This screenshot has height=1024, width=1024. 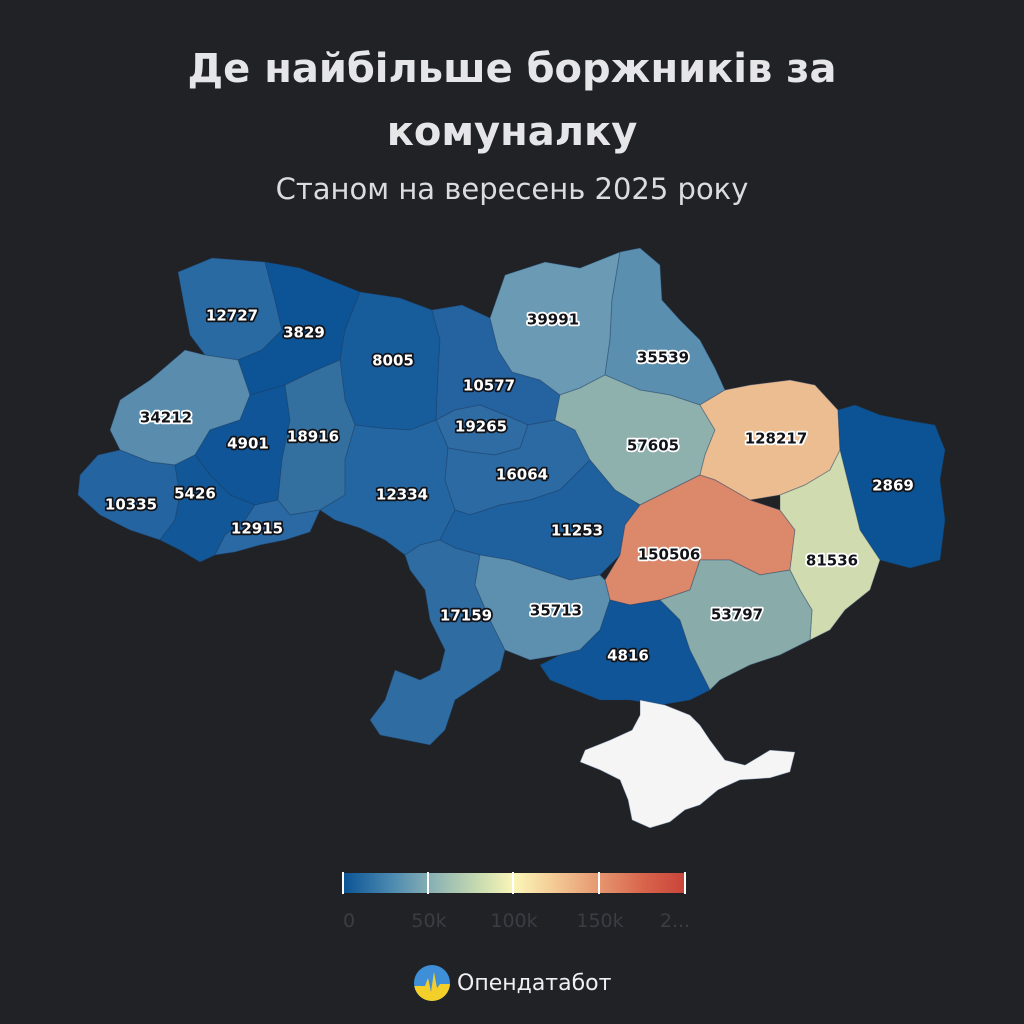 I want to click on label-kherson: 4816, so click(x=628, y=656).